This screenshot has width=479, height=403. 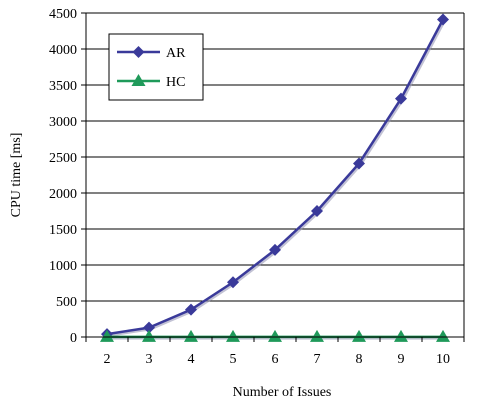 What do you see at coordinates (151, 82) in the screenshot?
I see `legend-entry-hc: HC` at bounding box center [151, 82].